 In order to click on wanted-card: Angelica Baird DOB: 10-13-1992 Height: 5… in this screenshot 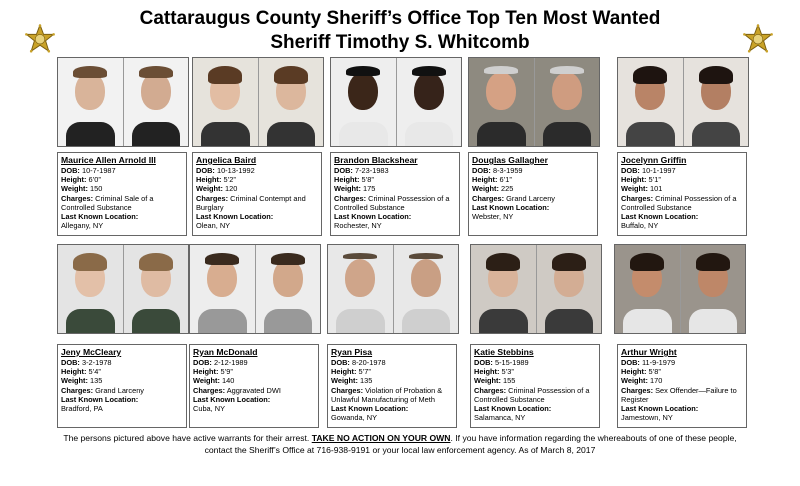, I will do `click(257, 194)`.